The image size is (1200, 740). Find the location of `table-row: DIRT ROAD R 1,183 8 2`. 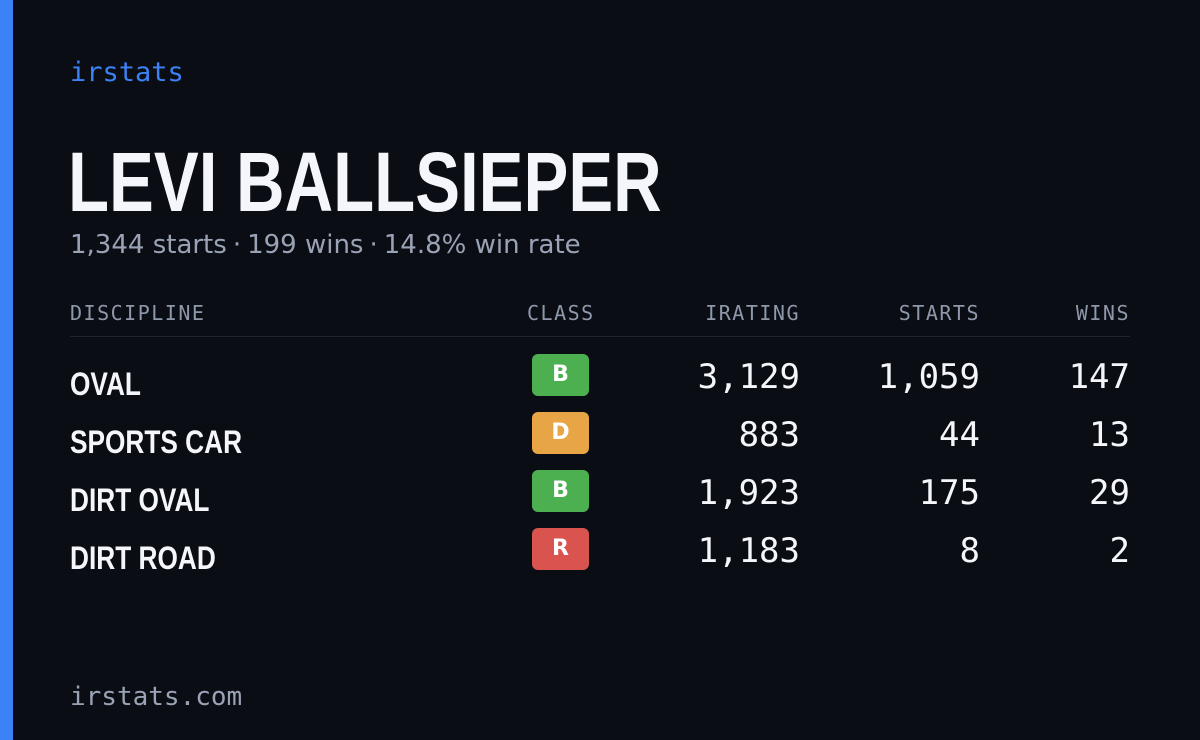

table-row: DIRT ROAD R 1,183 8 2 is located at coordinates (600, 557).